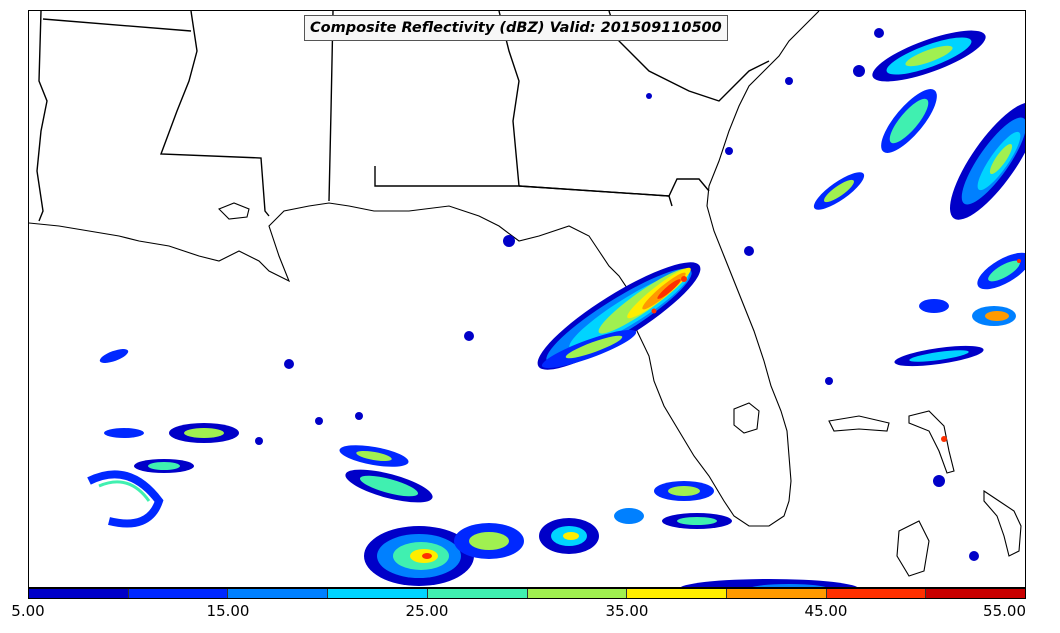  Describe the element at coordinates (627, 611) in the screenshot. I see `colorbar-tick-label: 35.00` at that location.